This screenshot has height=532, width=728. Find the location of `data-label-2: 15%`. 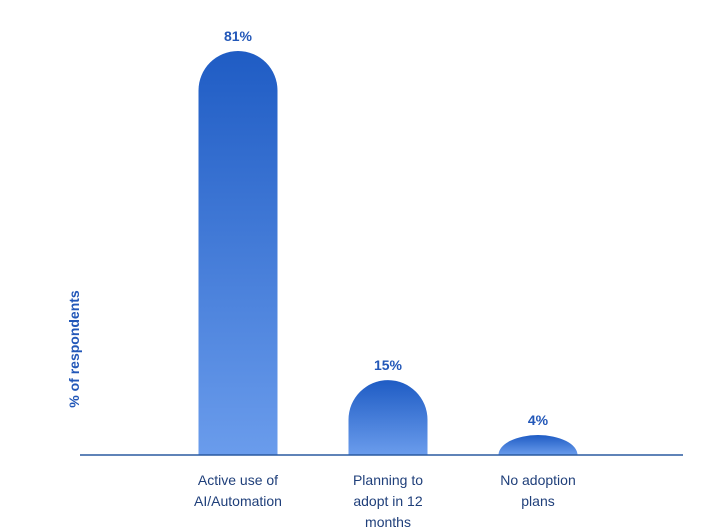

data-label-2: 15% is located at coordinates (388, 365).